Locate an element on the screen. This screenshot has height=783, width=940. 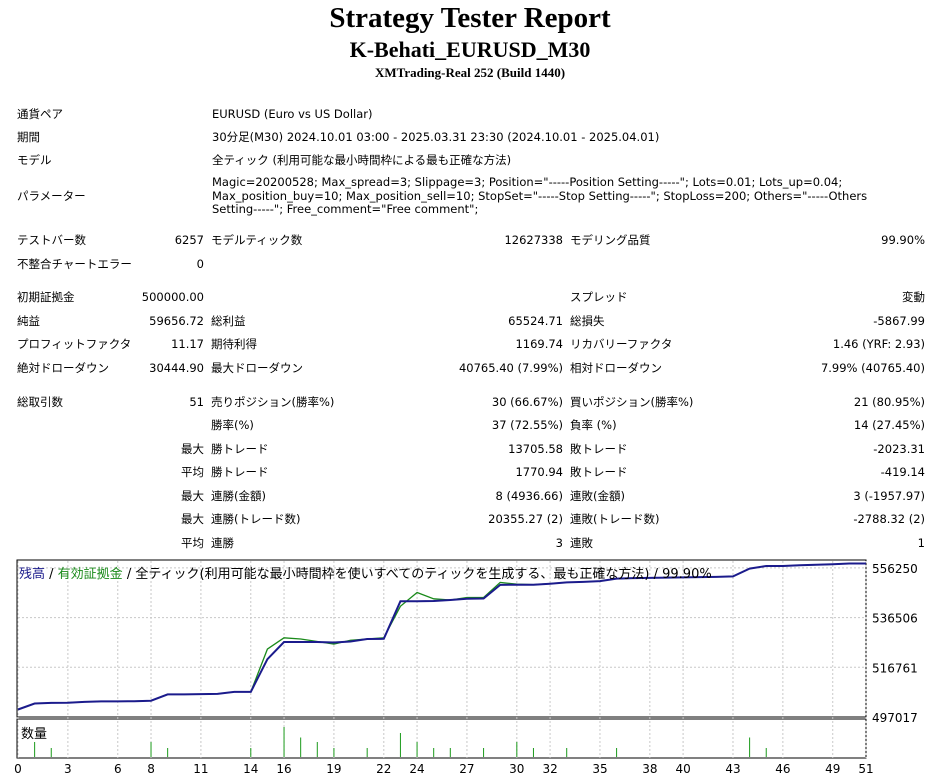
payoff-label: 期待利得 is located at coordinates (234, 344).